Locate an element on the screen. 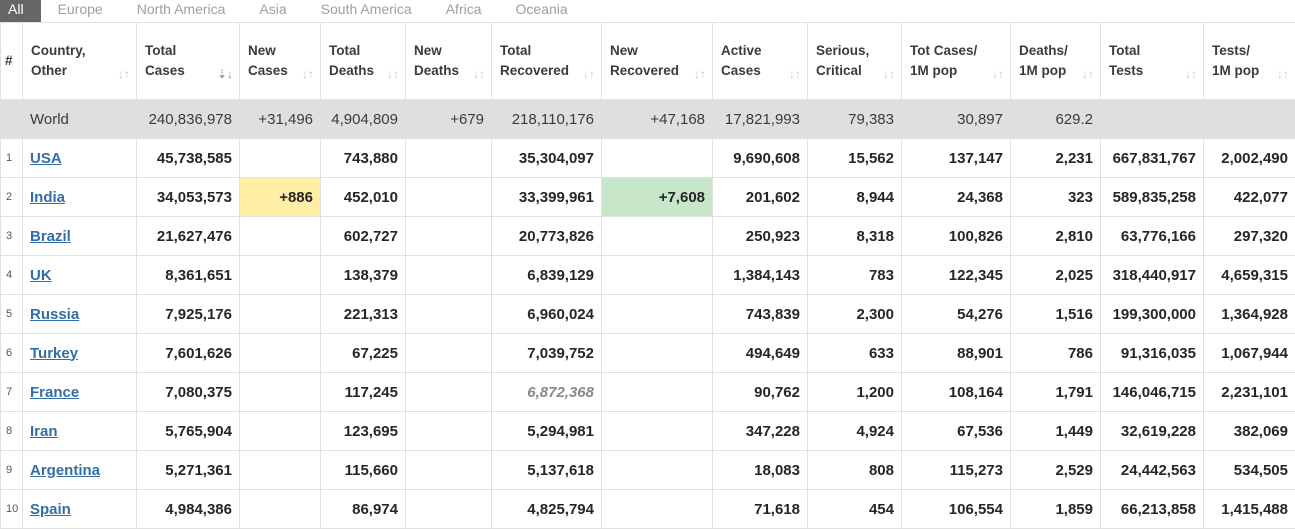 This screenshot has height=529, width=1295. column-header-total-recovered: Total Recovered↓↑ is located at coordinates (547, 61).